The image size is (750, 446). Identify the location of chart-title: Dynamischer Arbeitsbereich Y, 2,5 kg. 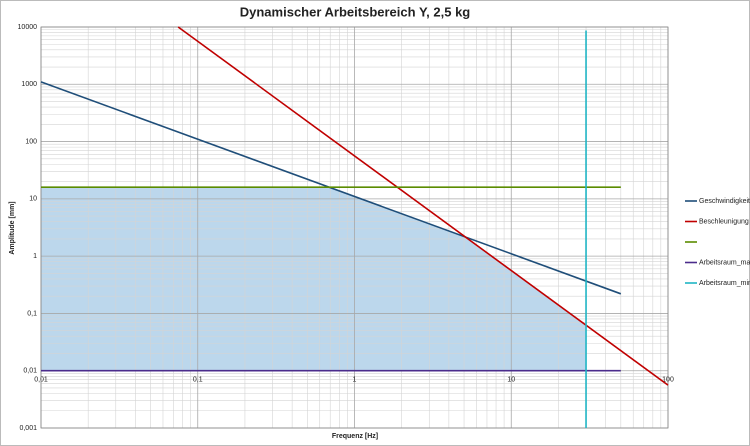
(355, 11).